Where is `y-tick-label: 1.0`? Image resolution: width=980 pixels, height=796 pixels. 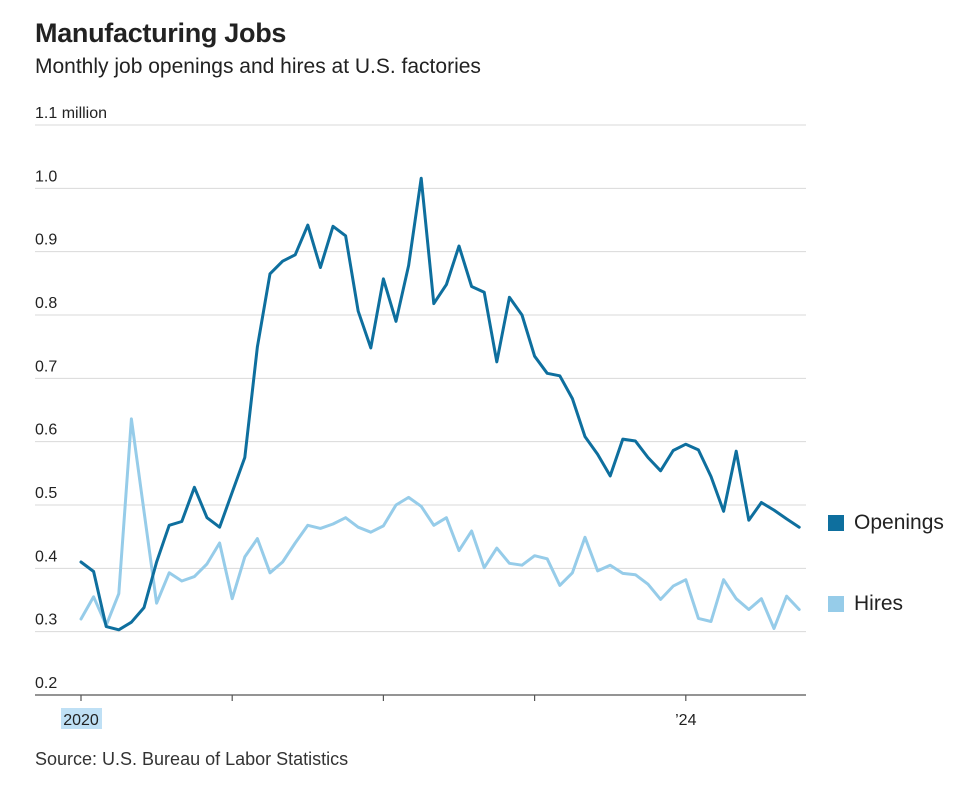 y-tick-label: 1.0 is located at coordinates (46, 176).